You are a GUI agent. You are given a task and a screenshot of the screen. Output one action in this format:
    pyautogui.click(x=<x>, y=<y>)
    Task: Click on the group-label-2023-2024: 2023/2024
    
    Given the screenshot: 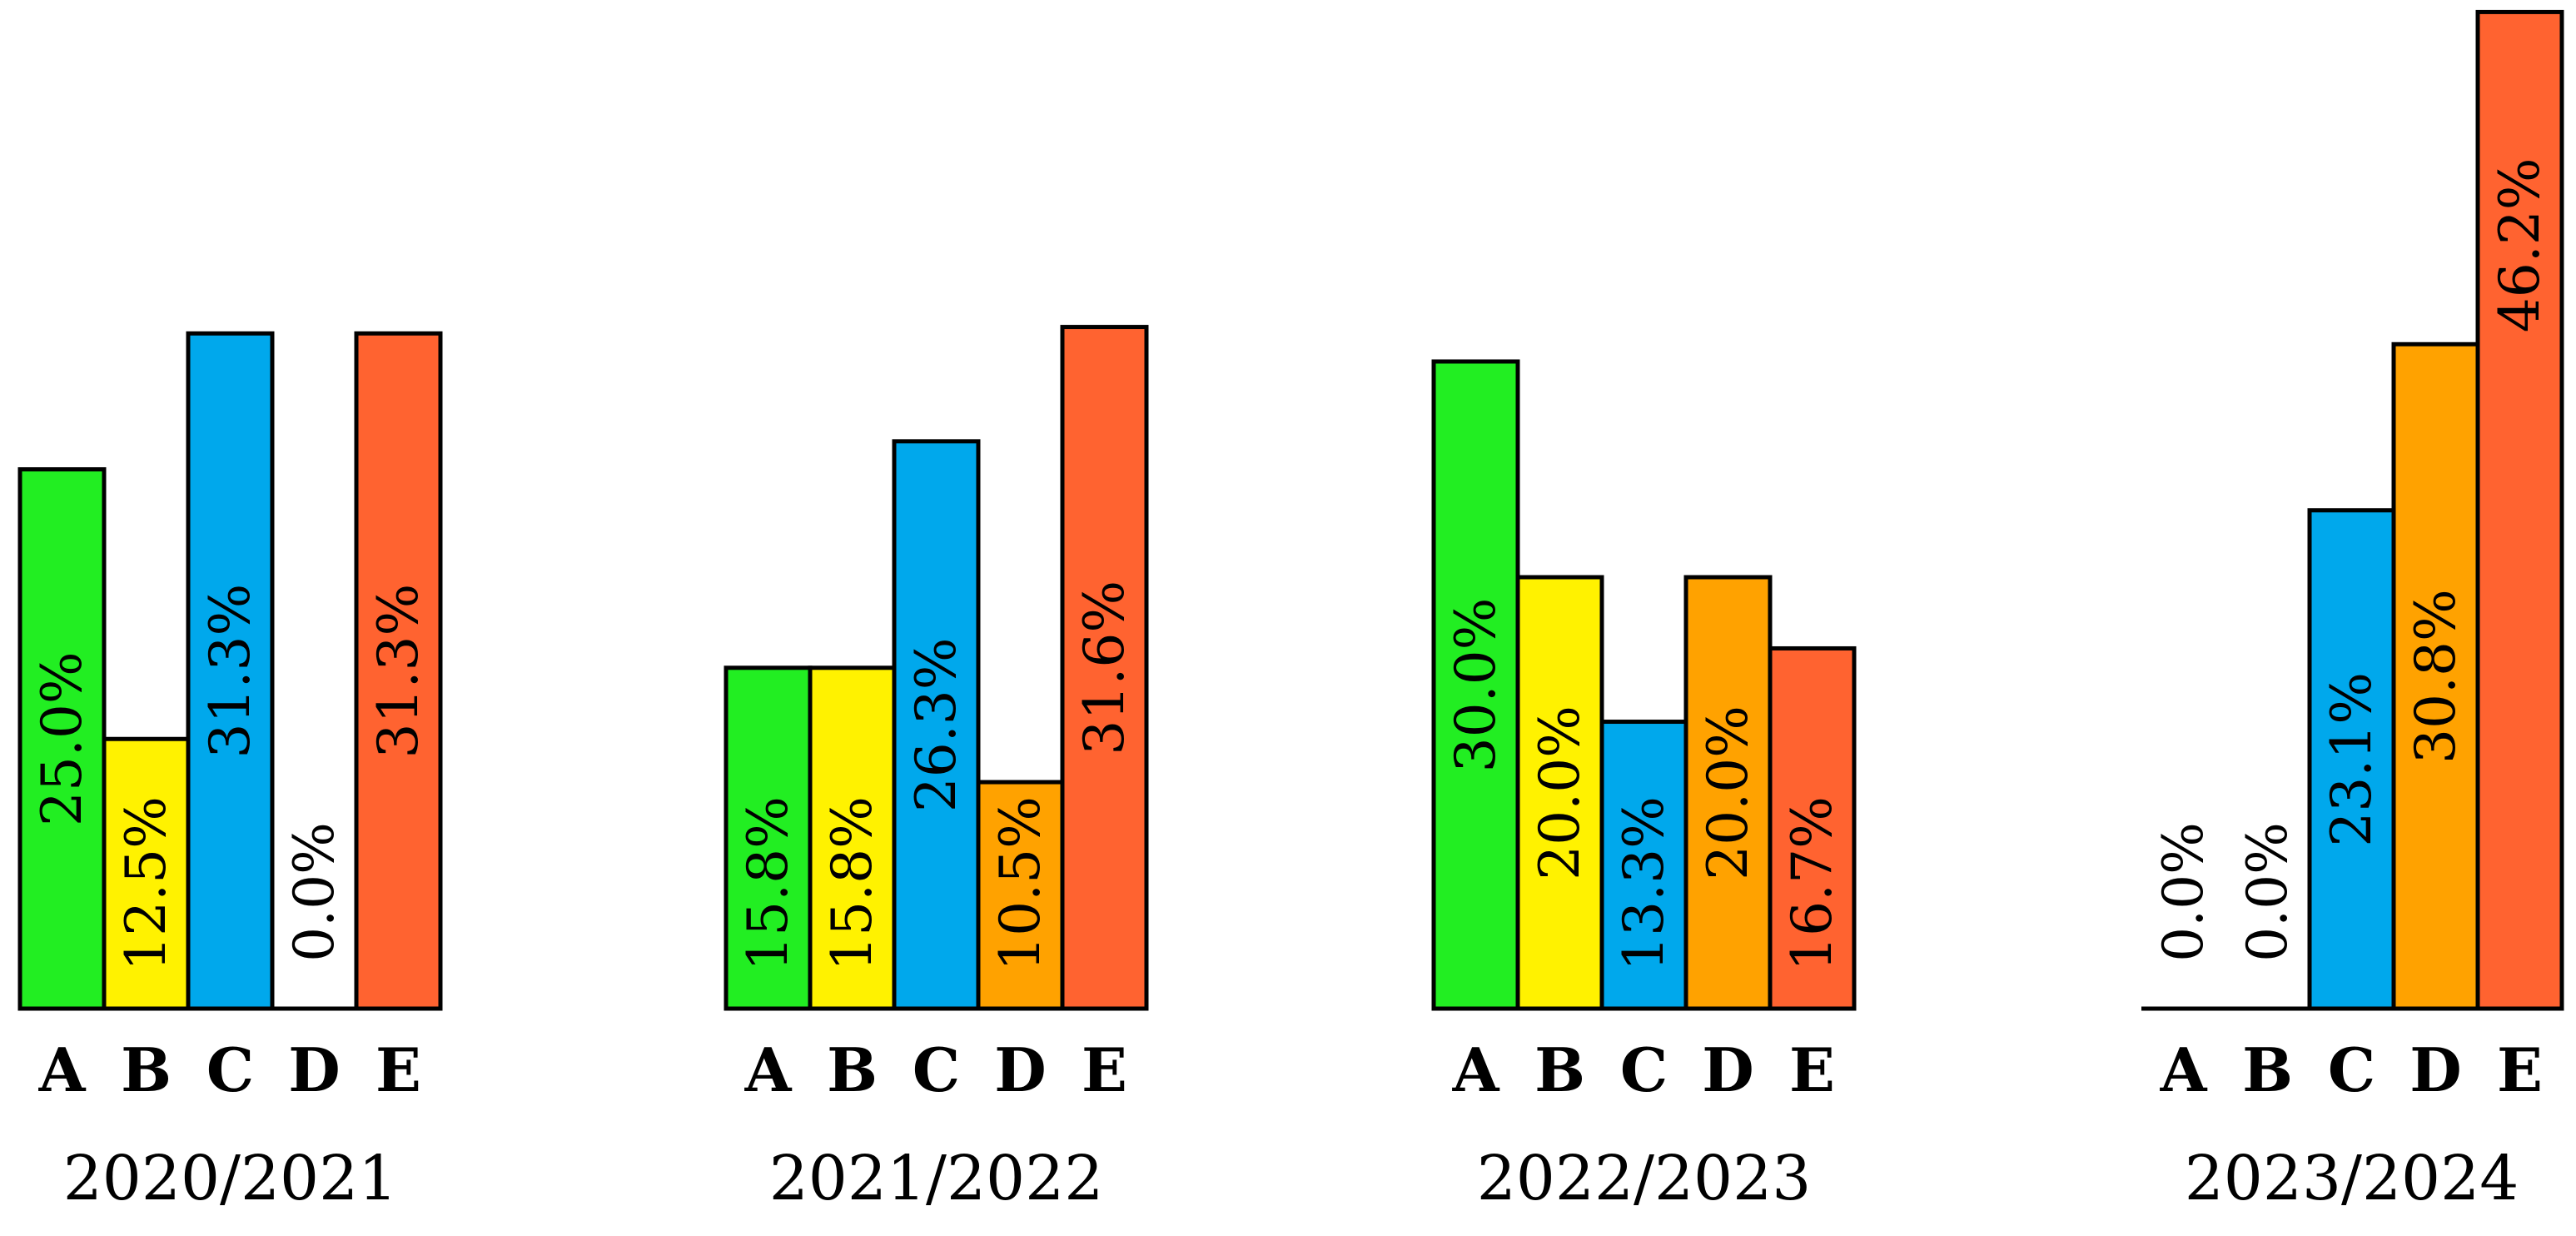 What is the action you would take?
    pyautogui.click(x=2352, y=1178)
    